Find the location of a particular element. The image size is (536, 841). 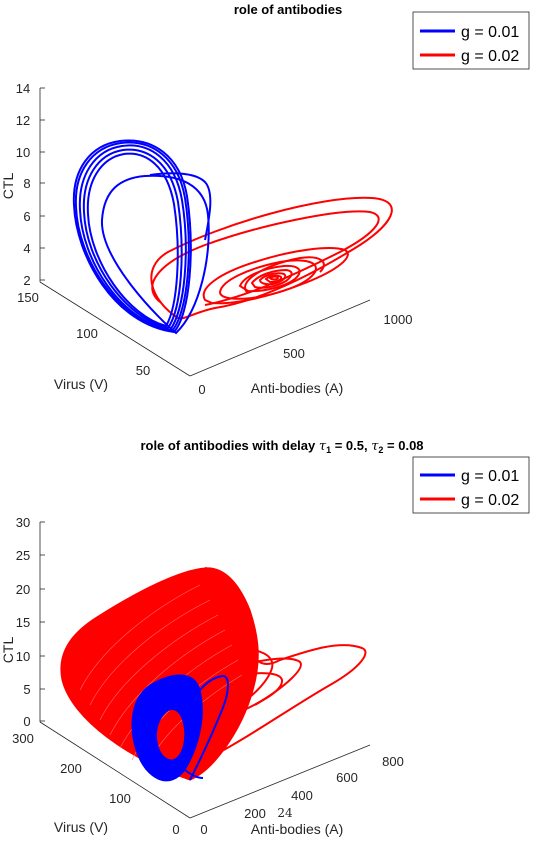

stray-label: 24 is located at coordinates (285, 813).